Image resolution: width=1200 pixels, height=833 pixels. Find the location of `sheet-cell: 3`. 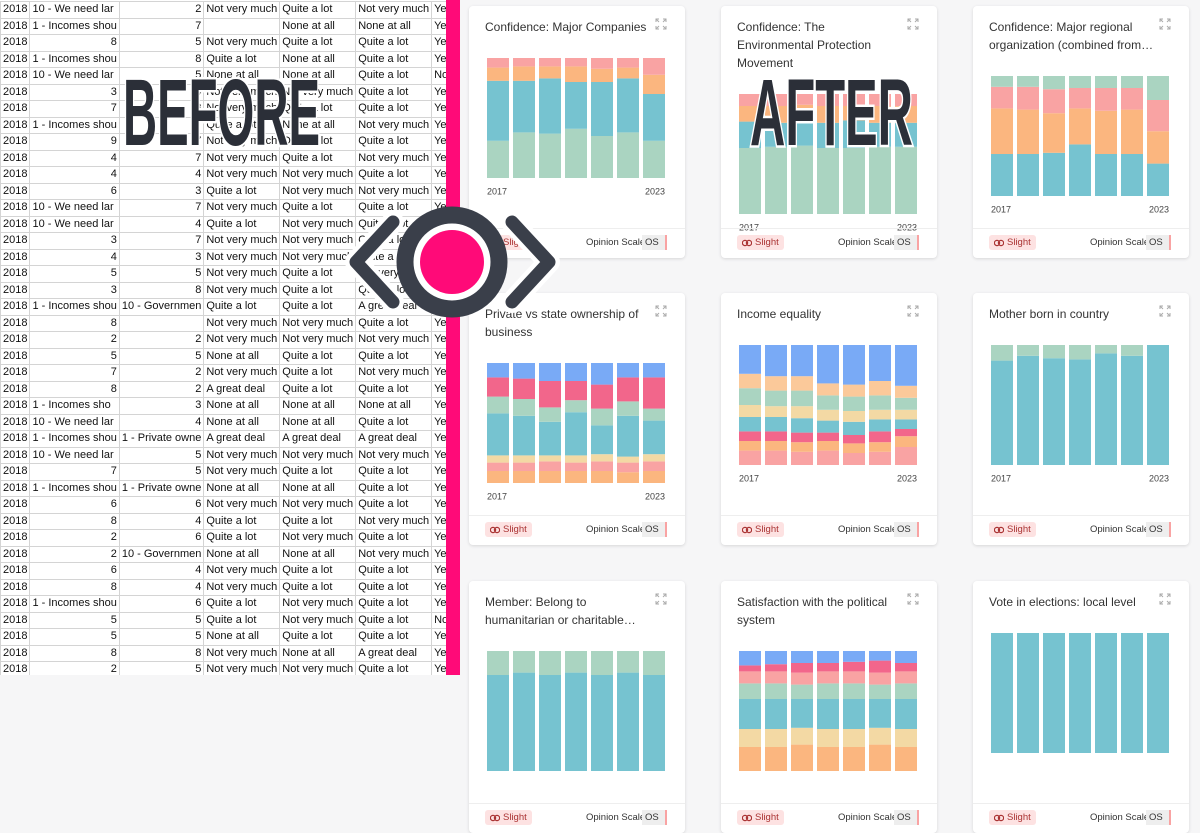

sheet-cell: 3 is located at coordinates (161, 257).